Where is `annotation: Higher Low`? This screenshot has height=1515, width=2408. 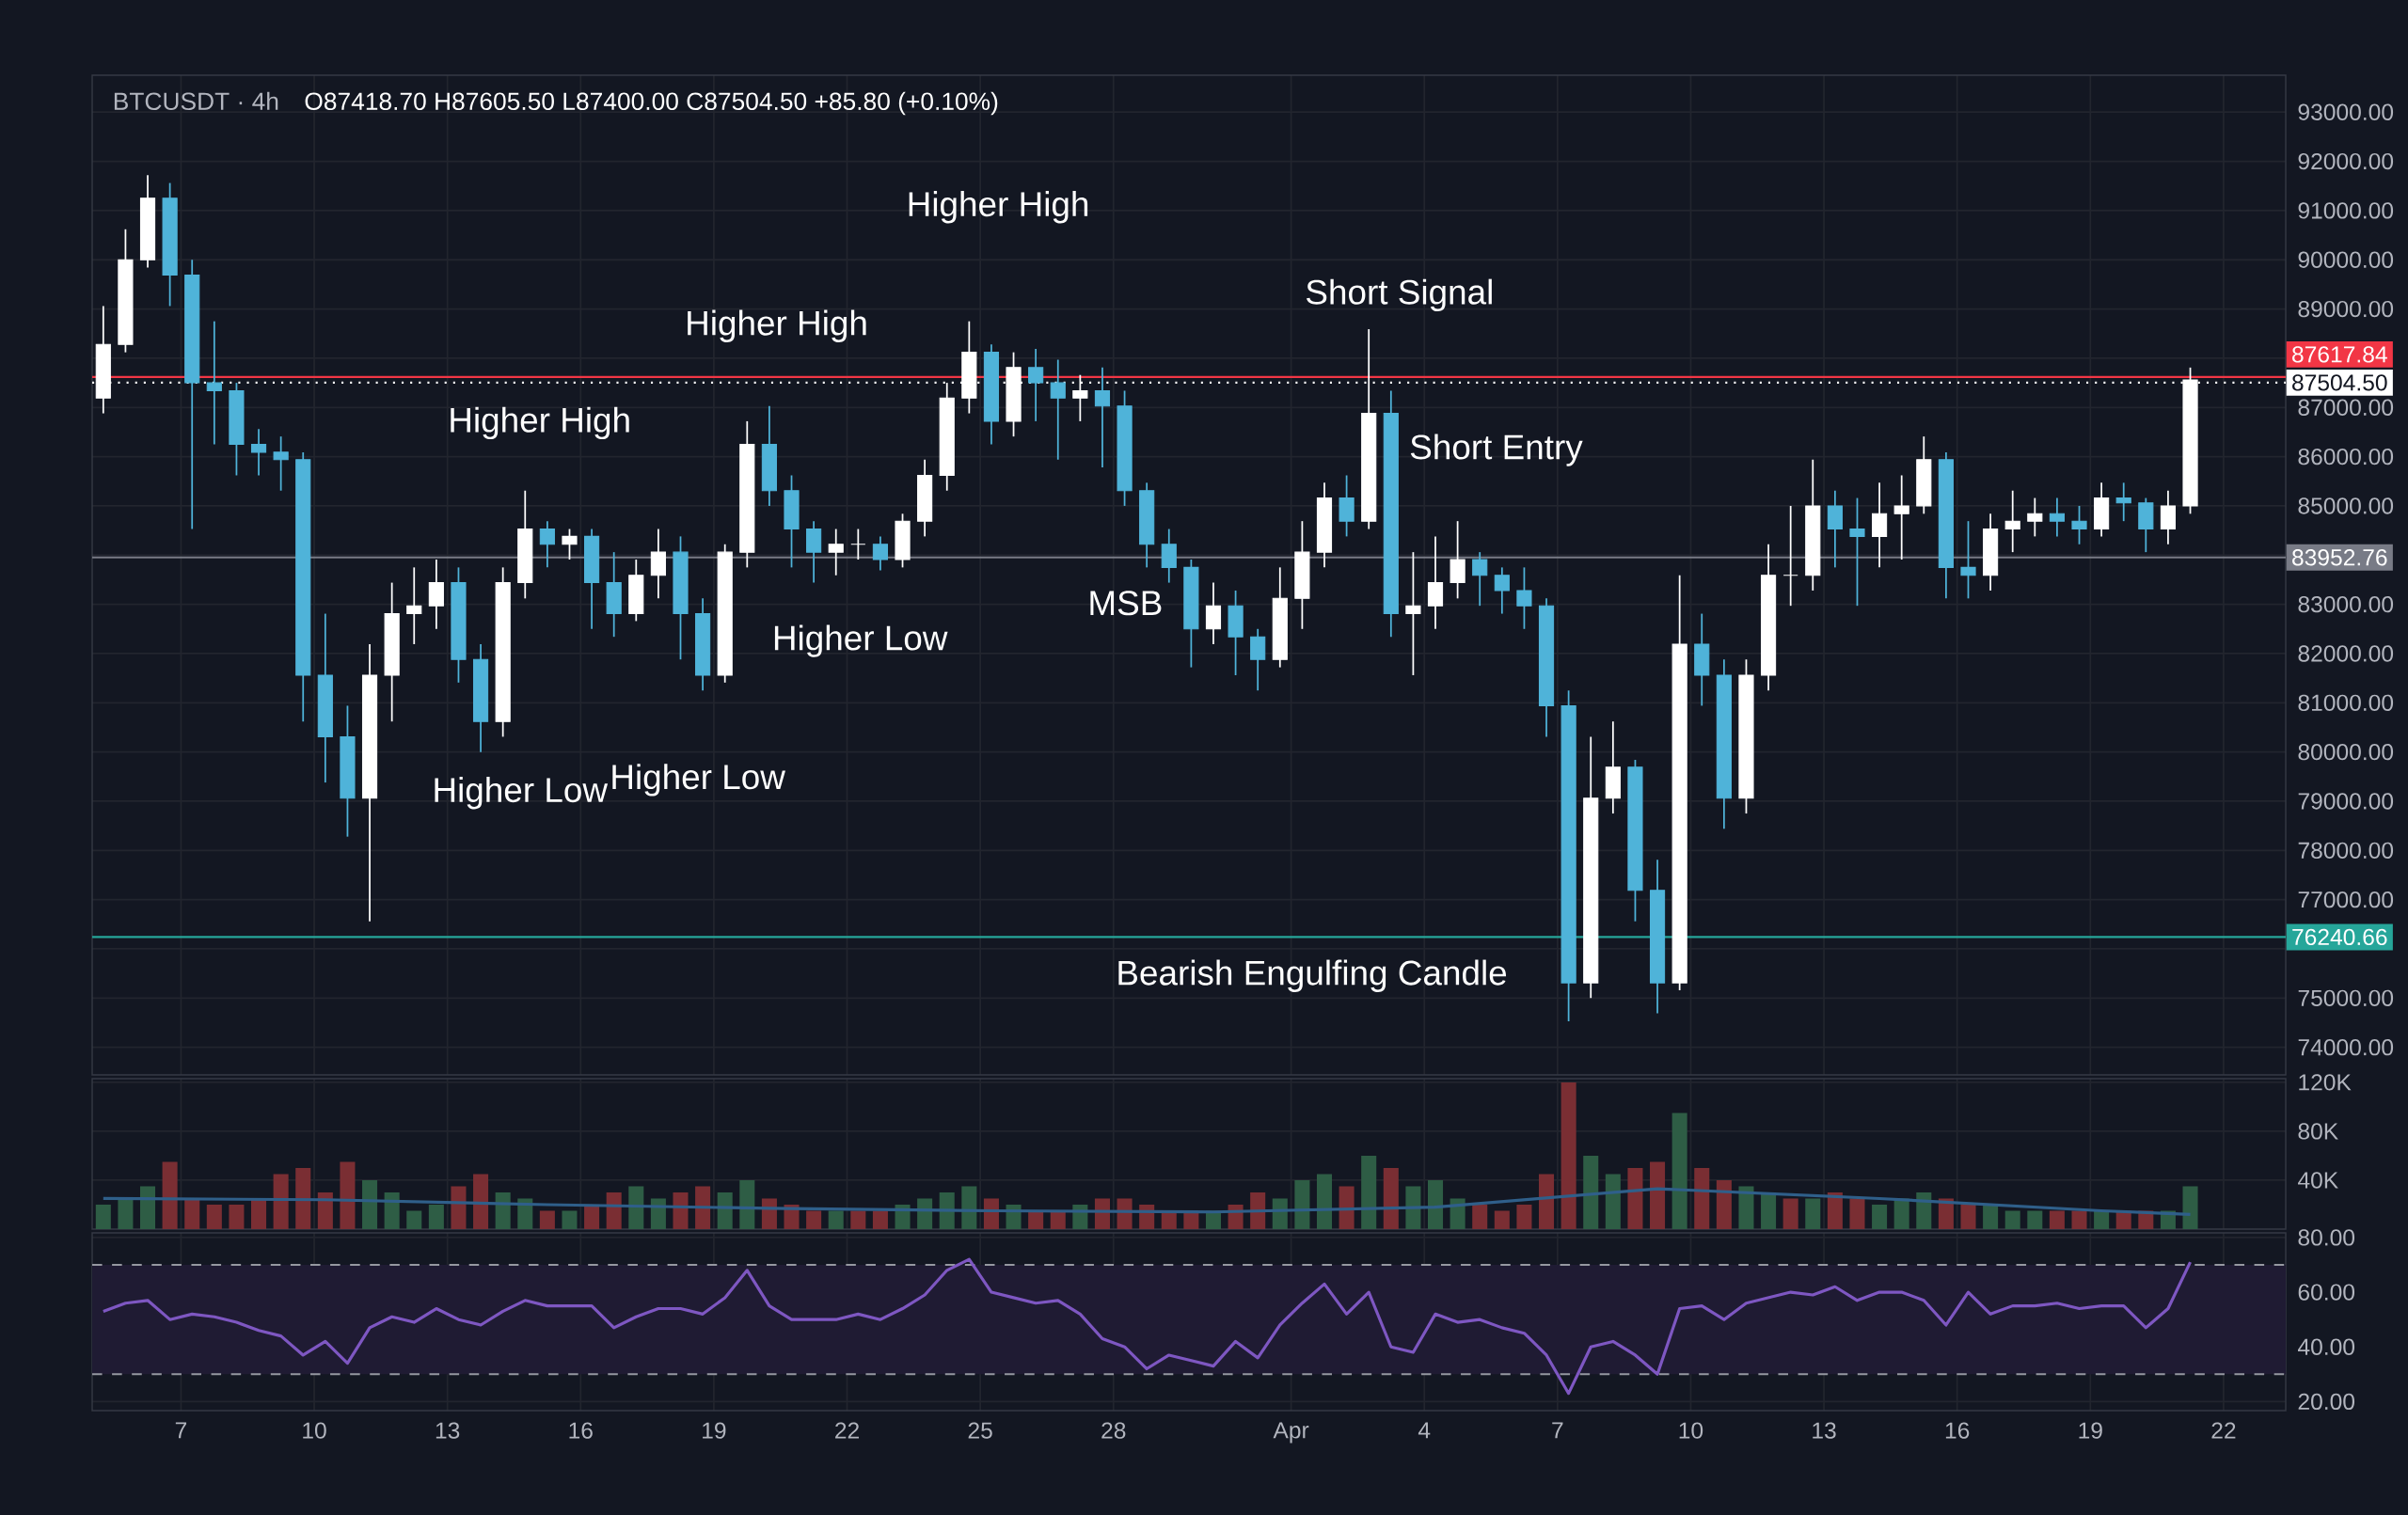 annotation: Higher Low is located at coordinates (522, 793).